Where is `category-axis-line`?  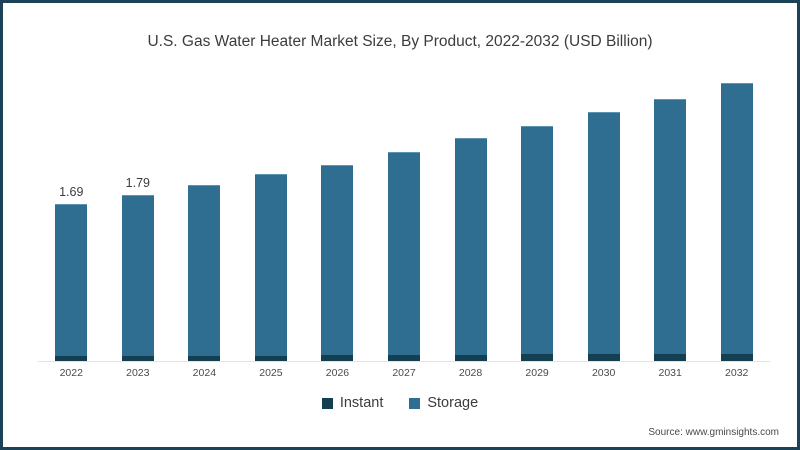
category-axis-line is located at coordinates (404, 361).